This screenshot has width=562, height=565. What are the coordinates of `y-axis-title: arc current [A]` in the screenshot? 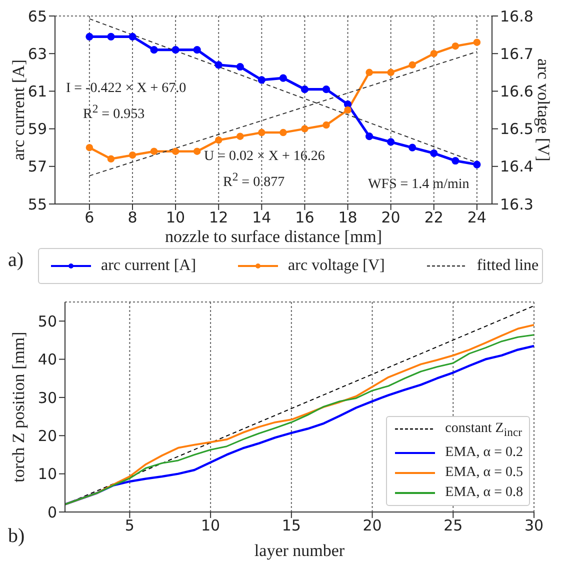 It's located at (18, 110).